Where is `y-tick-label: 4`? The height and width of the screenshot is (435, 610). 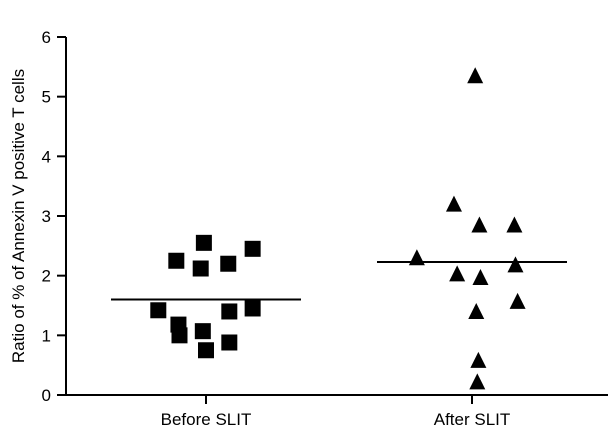 y-tick-label: 4 is located at coordinates (46, 156).